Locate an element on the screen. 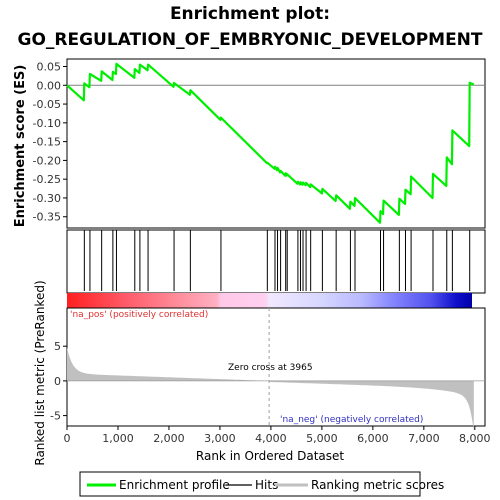 The width and height of the screenshot is (500, 500). metric-y-tick-label: -5 is located at coordinates (55, 416).